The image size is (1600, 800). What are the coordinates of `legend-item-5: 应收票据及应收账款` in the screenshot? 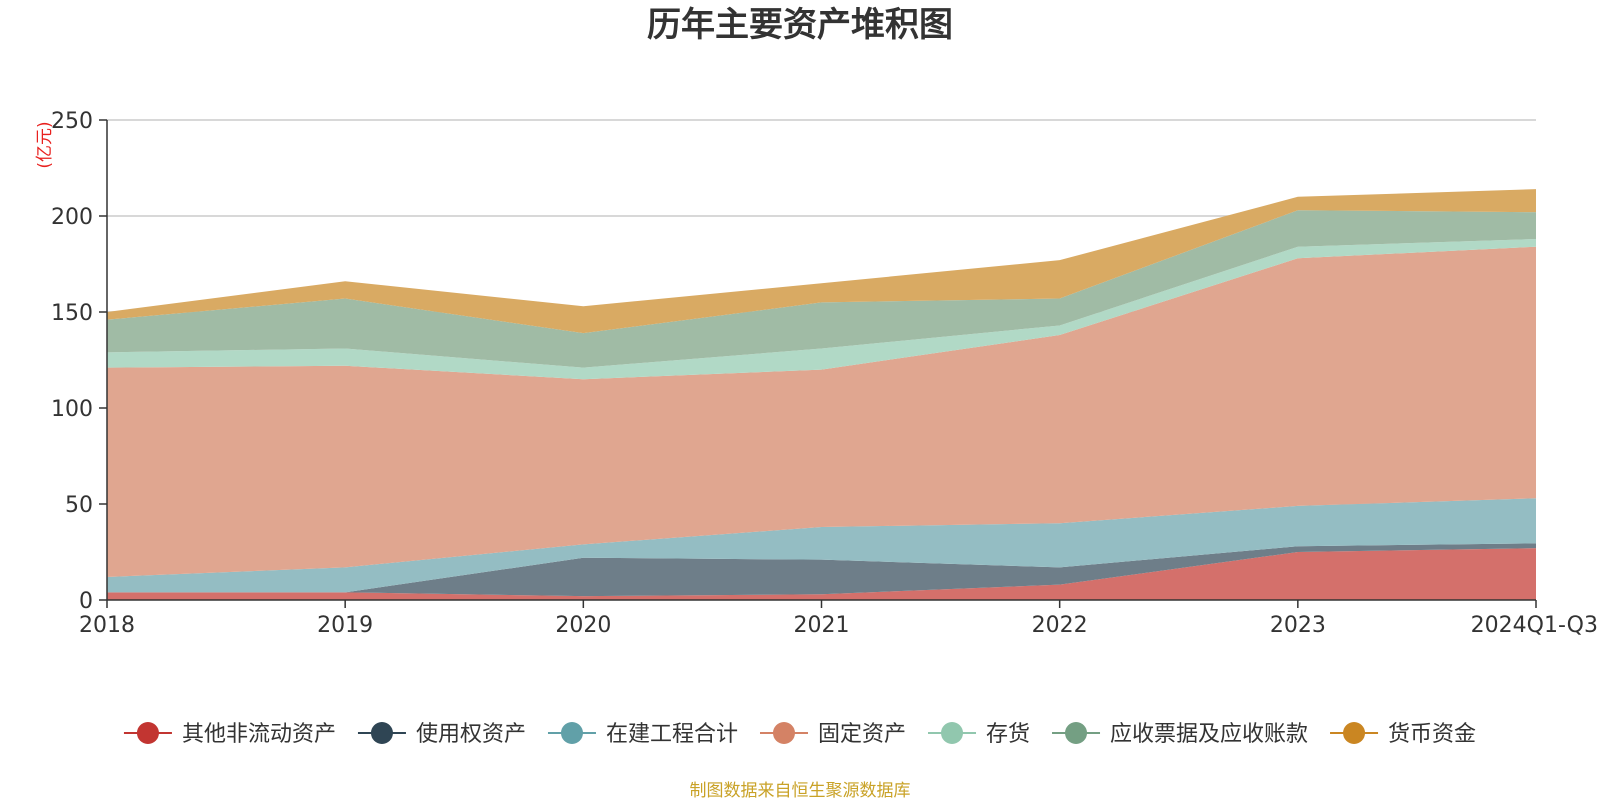 It's located at (1180, 734).